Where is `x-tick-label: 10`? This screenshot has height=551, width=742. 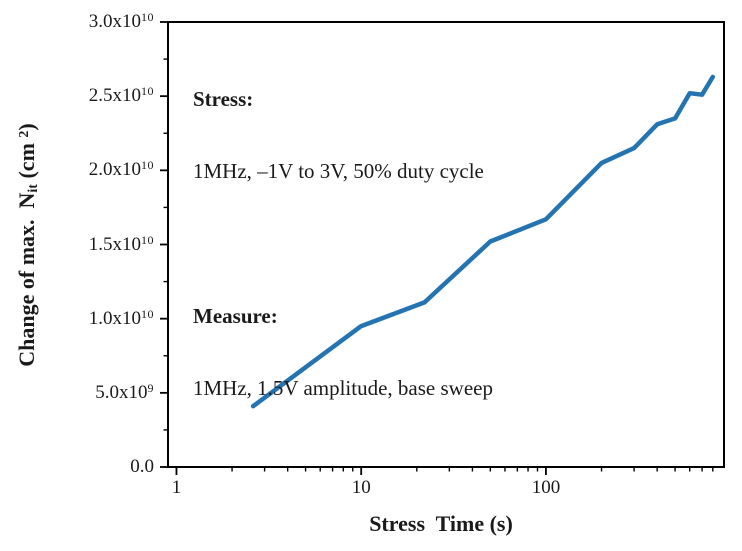
x-tick-label: 10 is located at coordinates (361, 487).